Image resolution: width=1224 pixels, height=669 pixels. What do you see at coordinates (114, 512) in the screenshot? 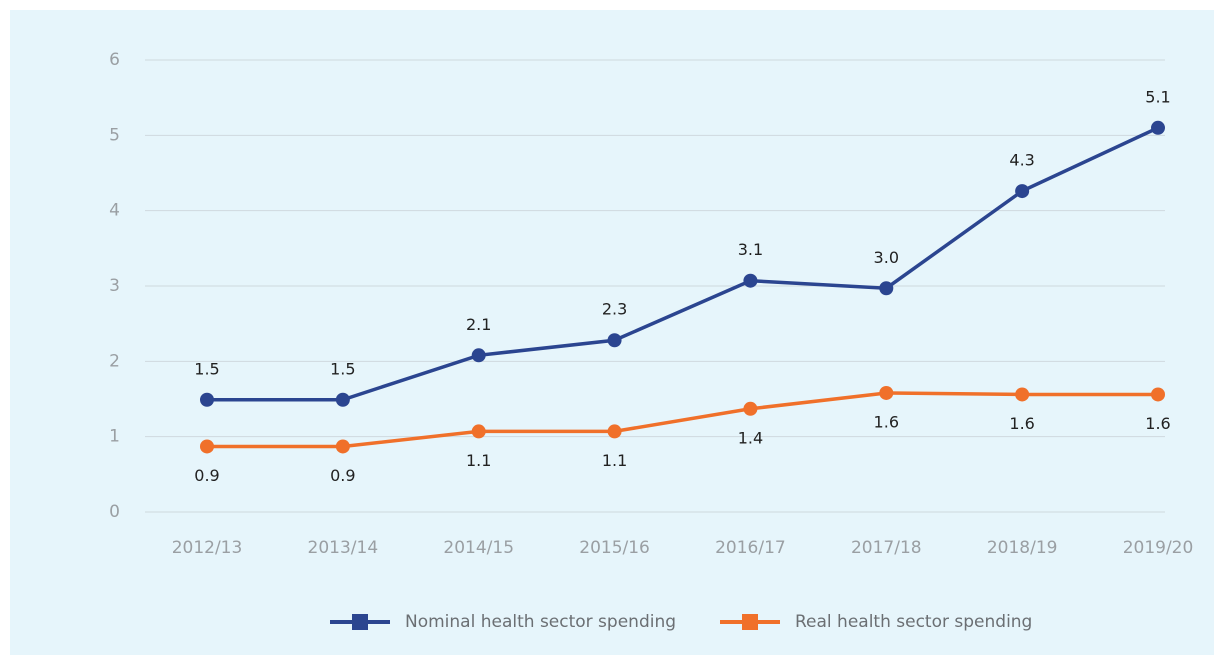
I see `y-tick-label: 0` at bounding box center [114, 512].